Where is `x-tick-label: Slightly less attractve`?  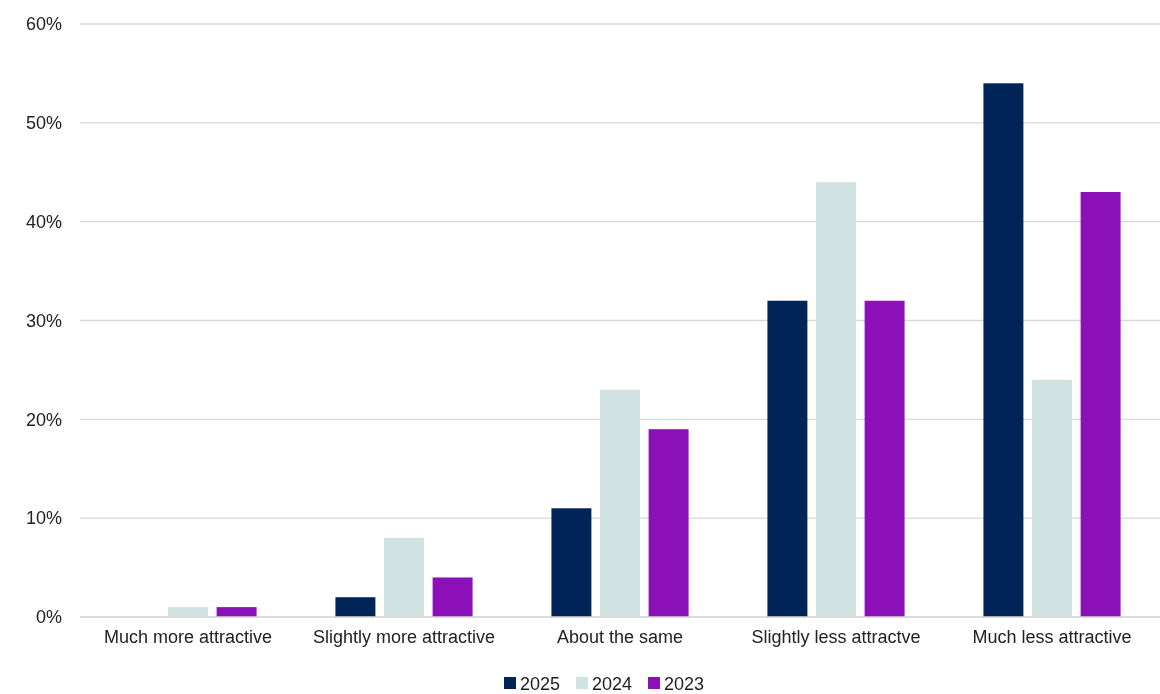 x-tick-label: Slightly less attractve is located at coordinates (836, 637).